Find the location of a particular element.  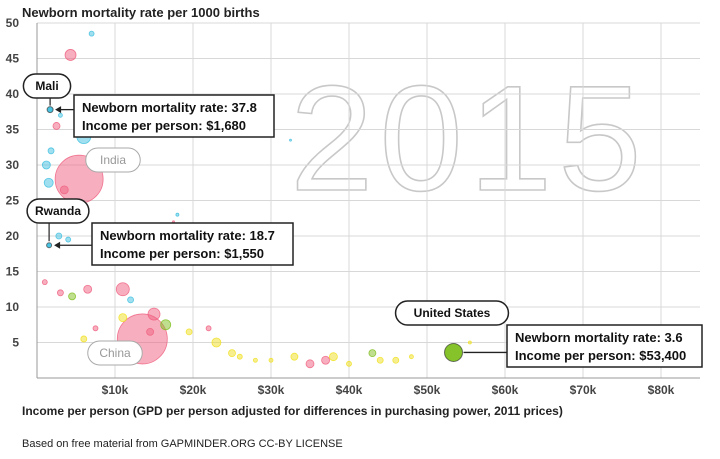

y-tick-label: 50 is located at coordinates (13, 23).